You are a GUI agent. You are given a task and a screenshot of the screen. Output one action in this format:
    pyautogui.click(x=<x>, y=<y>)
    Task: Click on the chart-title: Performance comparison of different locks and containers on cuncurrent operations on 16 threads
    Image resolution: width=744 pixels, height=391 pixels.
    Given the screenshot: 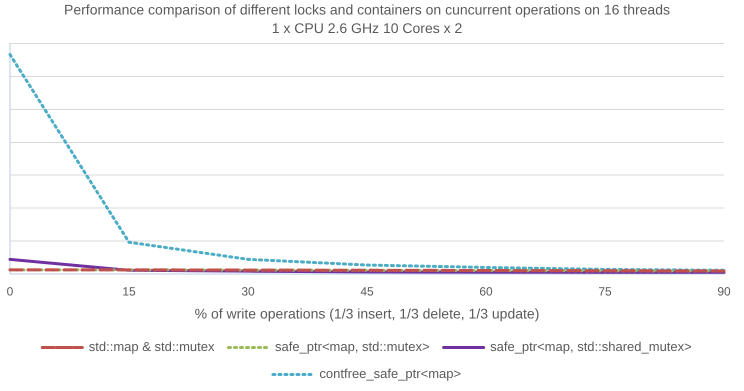 What is the action you would take?
    pyautogui.click(x=367, y=9)
    